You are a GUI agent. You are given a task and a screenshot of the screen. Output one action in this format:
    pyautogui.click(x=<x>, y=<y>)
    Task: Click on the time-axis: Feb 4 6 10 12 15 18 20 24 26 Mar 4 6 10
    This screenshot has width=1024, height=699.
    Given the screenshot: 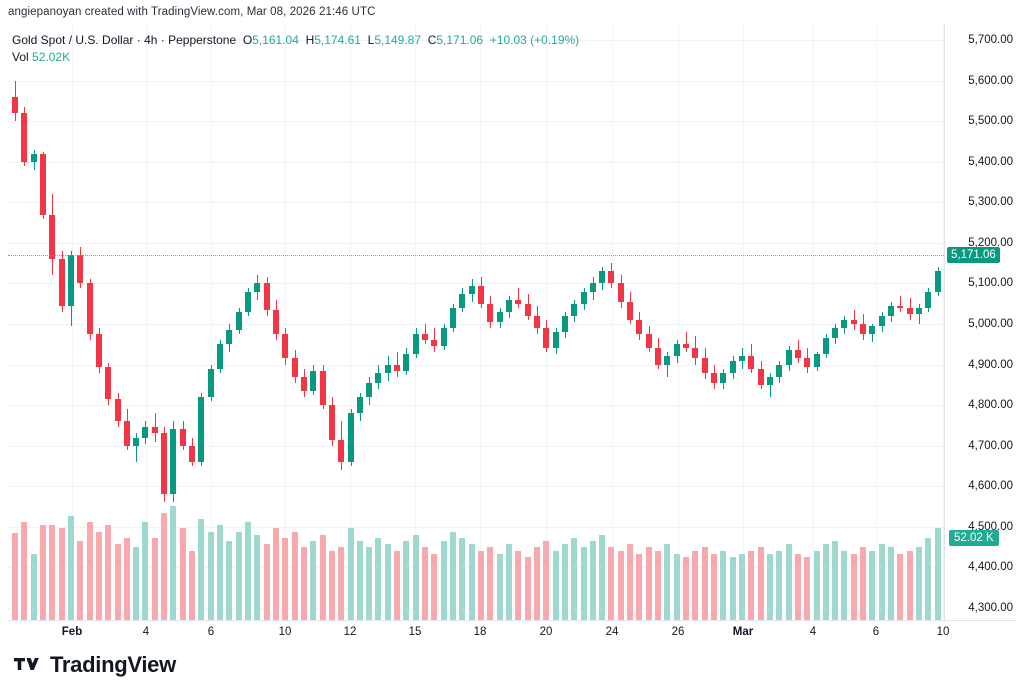 What is the action you would take?
    pyautogui.click(x=512, y=633)
    